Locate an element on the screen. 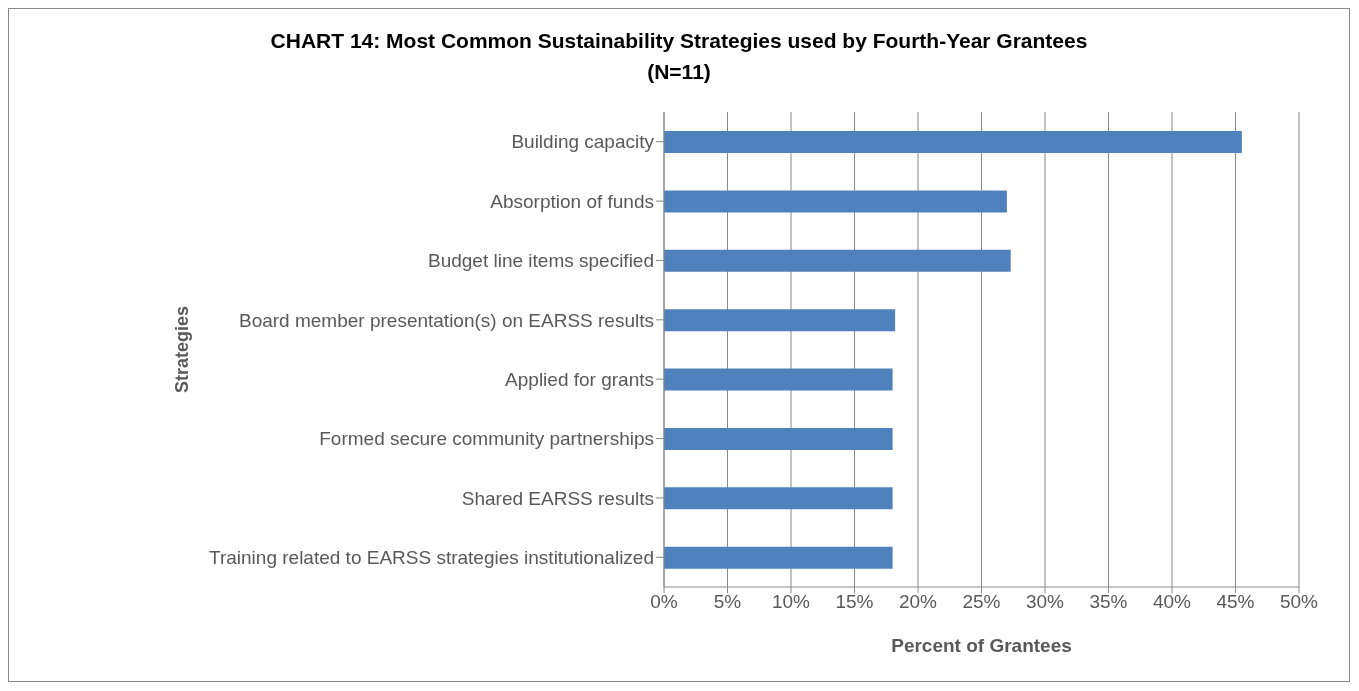  y-tick-label: Absorption of funds is located at coordinates (572, 201).